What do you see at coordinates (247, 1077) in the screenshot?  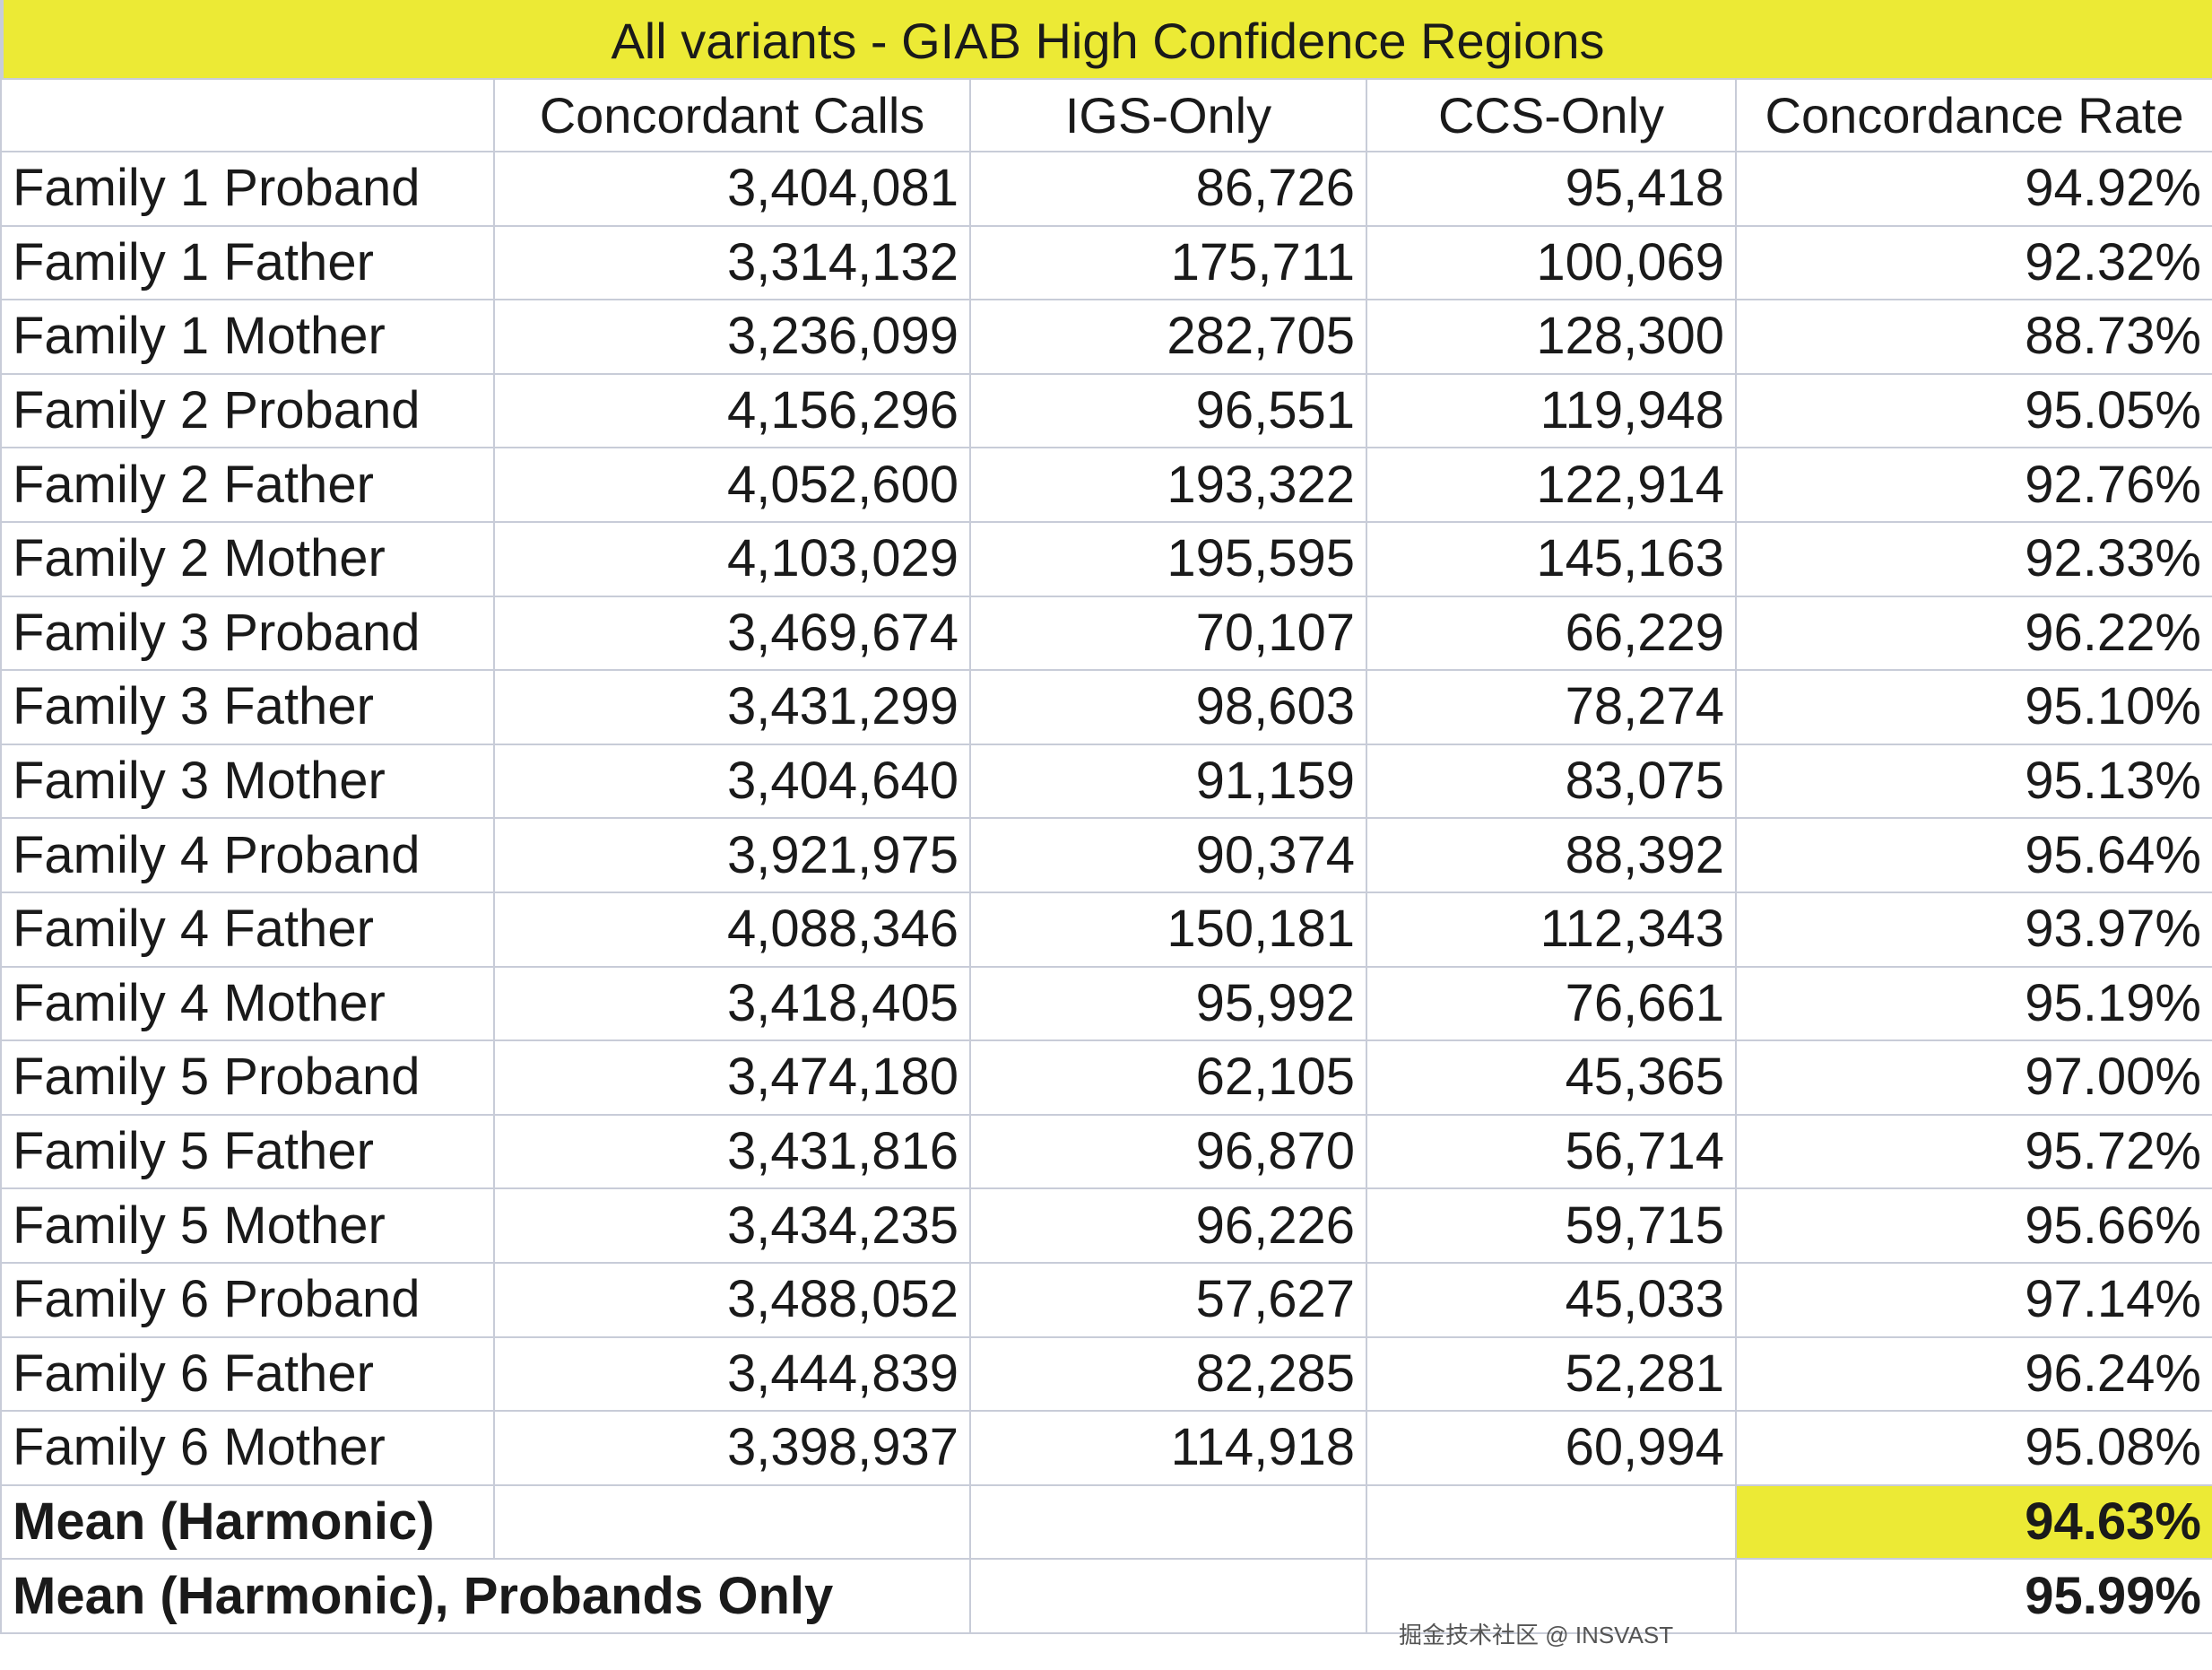 I see `row-label: Family 5 Proband` at bounding box center [247, 1077].